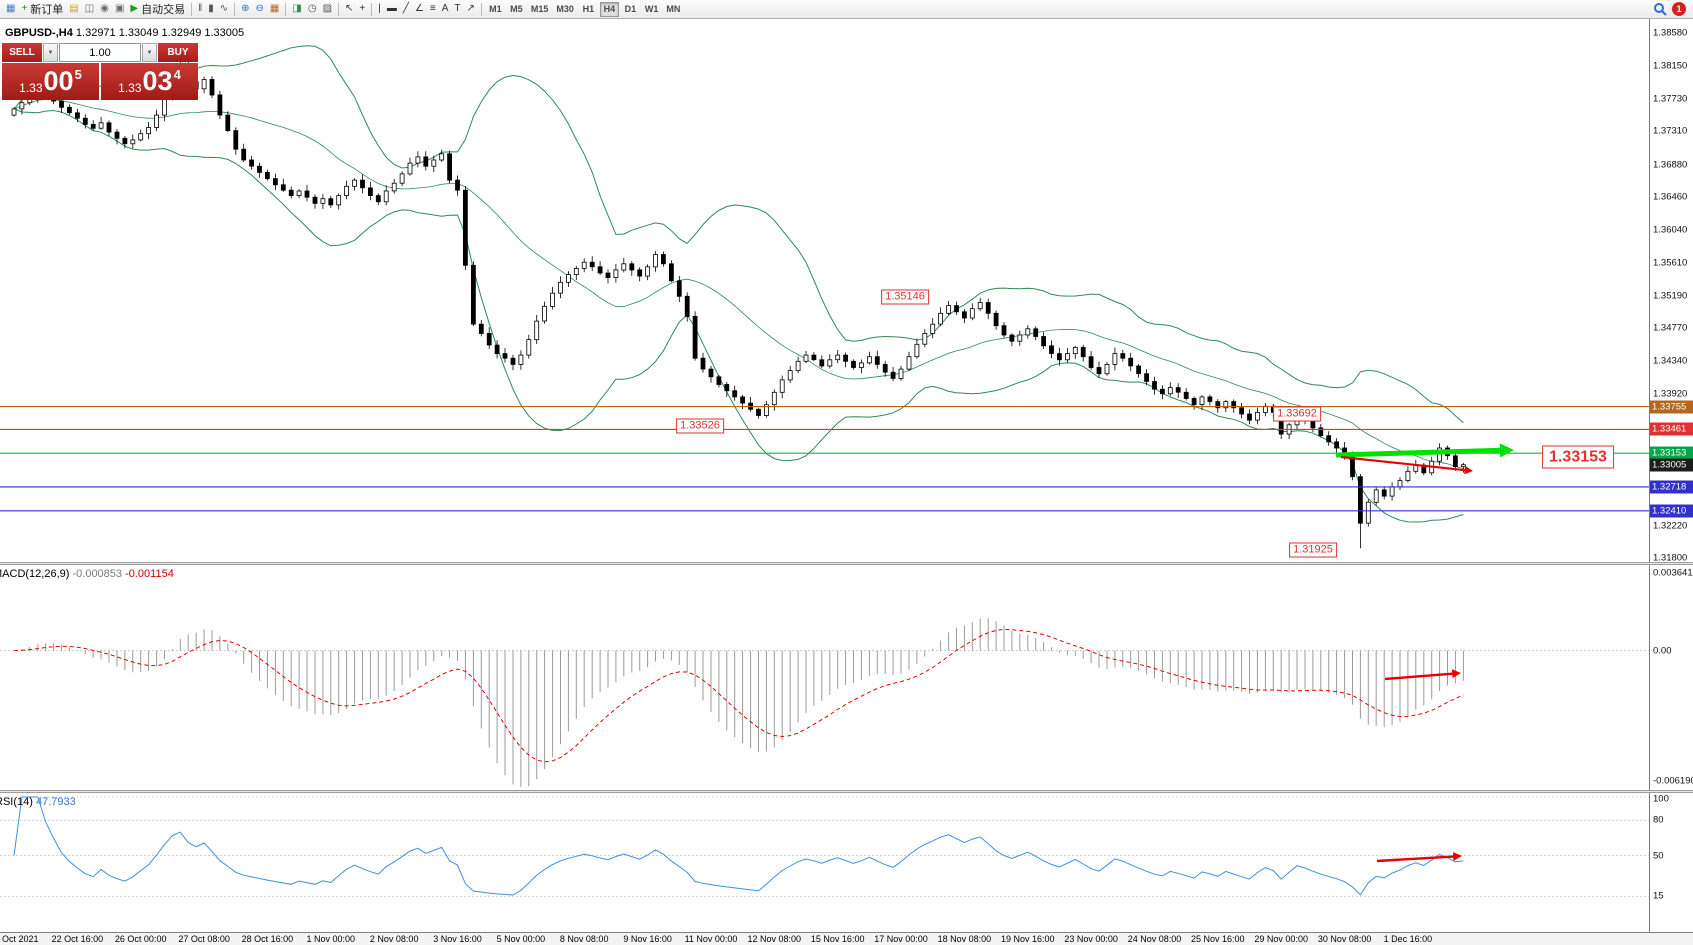 Image resolution: width=1693 pixels, height=945 pixels. What do you see at coordinates (1297, 414) in the screenshot?
I see `price-annotation: 1.33692` at bounding box center [1297, 414].